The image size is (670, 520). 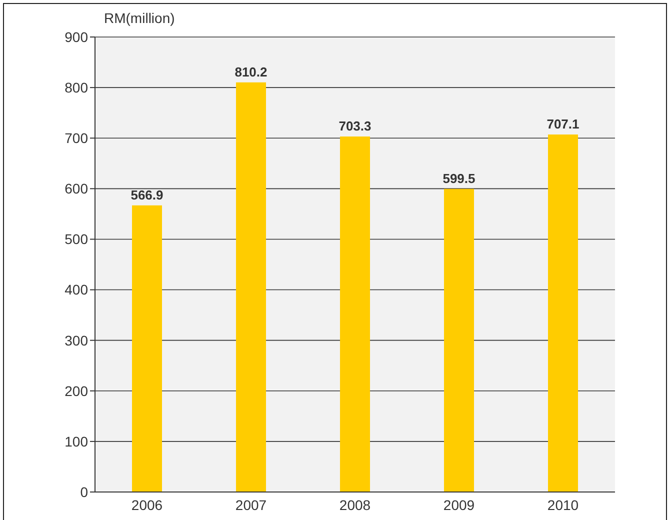 I want to click on y-tick-label: 700, so click(x=76, y=138).